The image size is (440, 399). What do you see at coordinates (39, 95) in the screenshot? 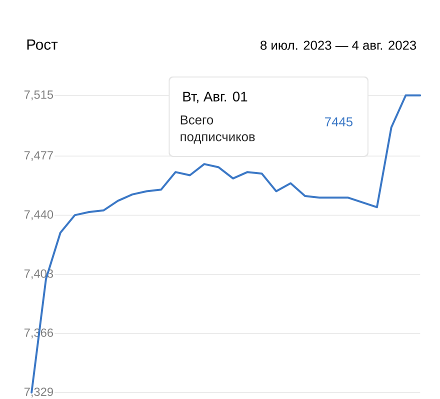
I see `y-tick-label: 7,515` at bounding box center [39, 95].